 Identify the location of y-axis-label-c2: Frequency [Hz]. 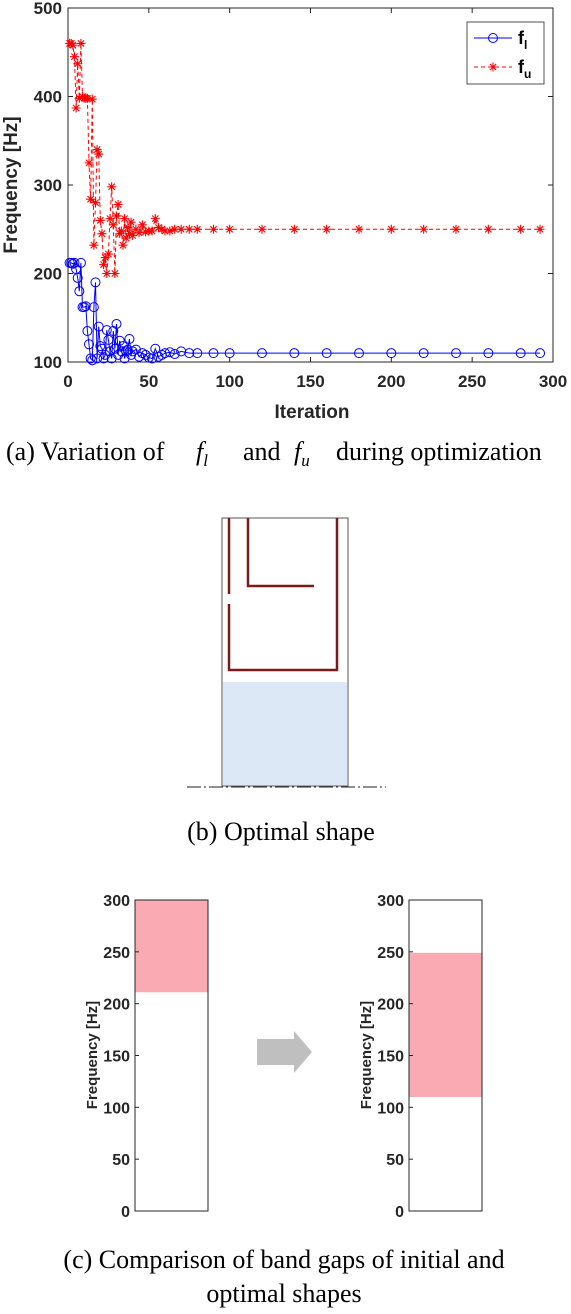
(366, 1055).